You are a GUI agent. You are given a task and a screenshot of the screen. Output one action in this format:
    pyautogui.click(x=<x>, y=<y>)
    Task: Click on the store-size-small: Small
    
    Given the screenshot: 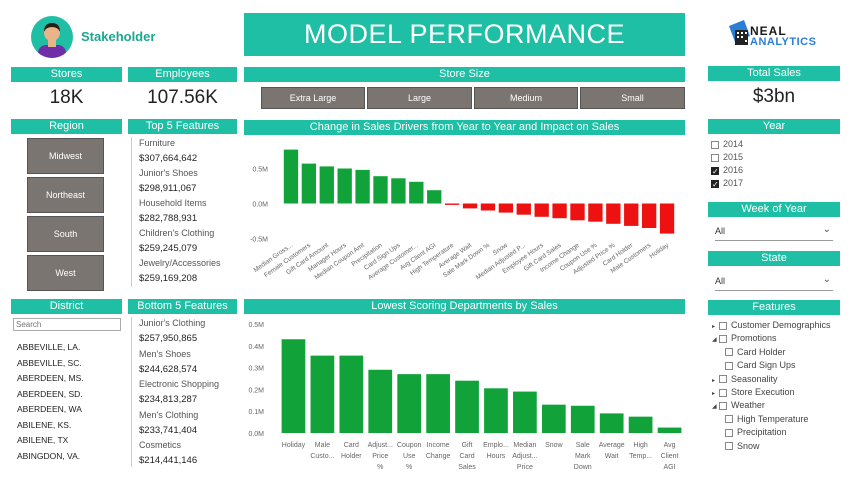 What is the action you would take?
    pyautogui.click(x=632, y=98)
    